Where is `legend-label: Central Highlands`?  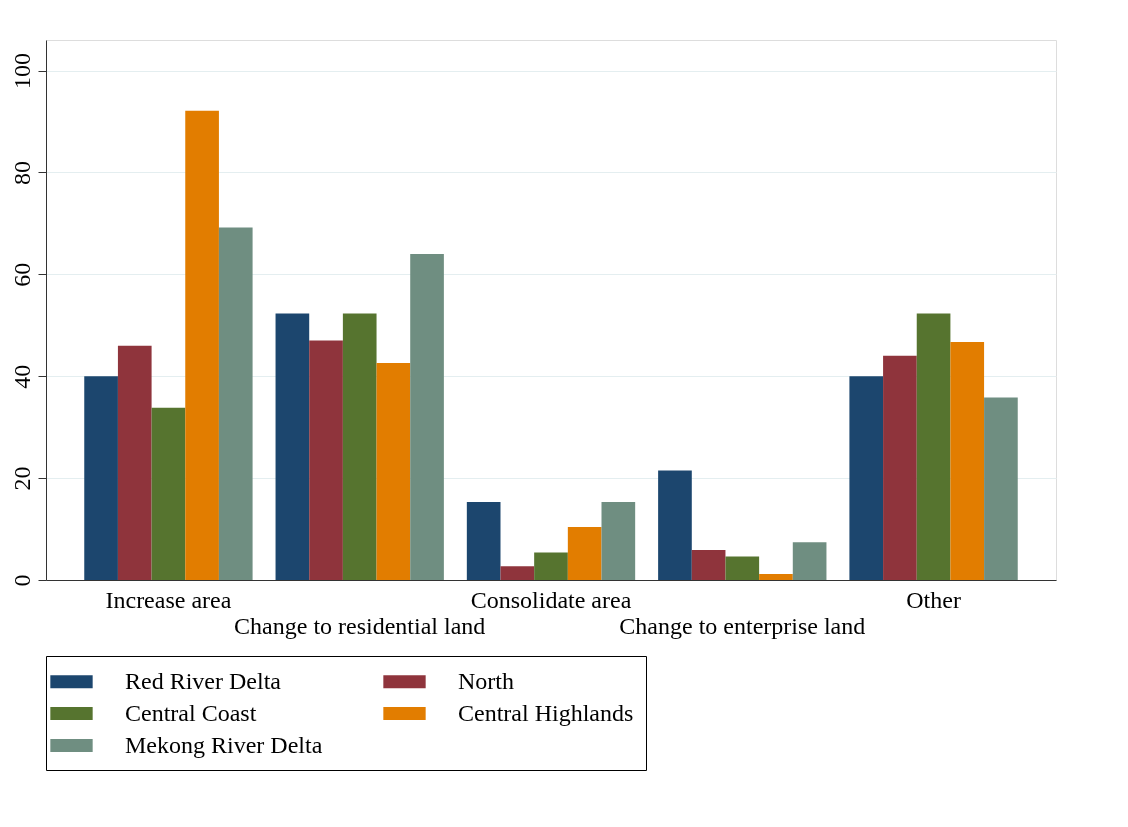
legend-label: Central Highlands is located at coordinates (546, 712).